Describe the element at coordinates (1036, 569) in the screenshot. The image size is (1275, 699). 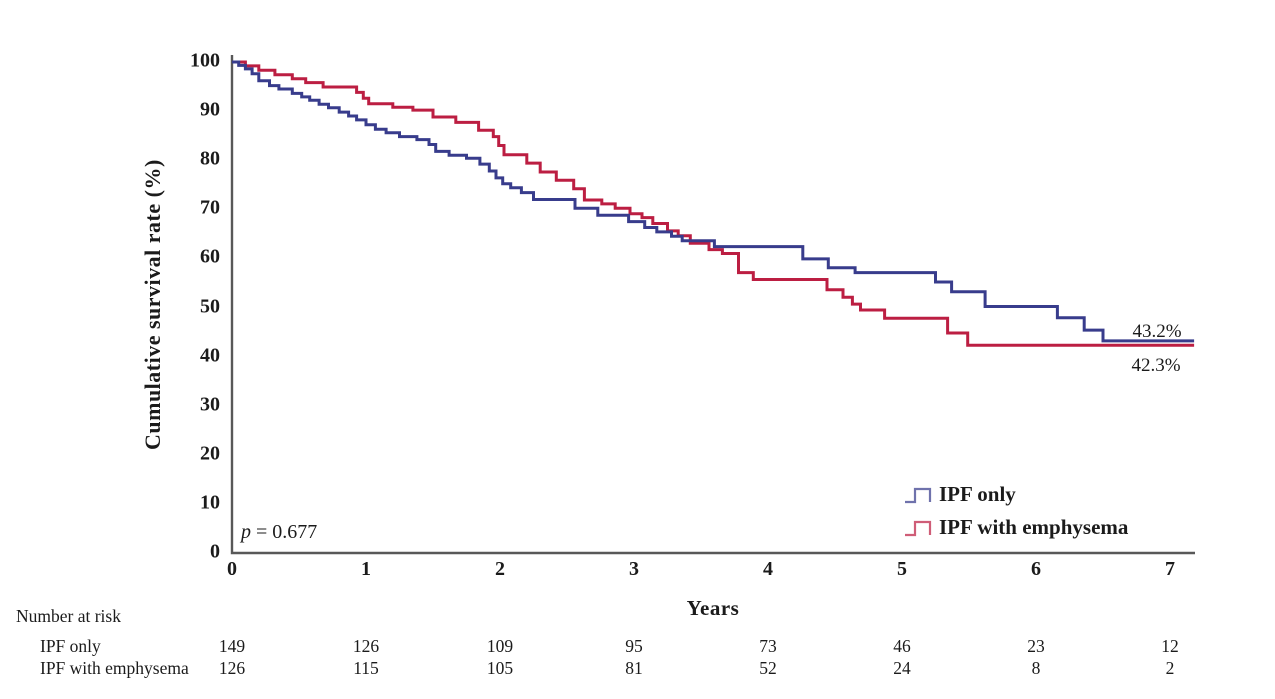
I see `x-tick-label-6: 6` at that location.